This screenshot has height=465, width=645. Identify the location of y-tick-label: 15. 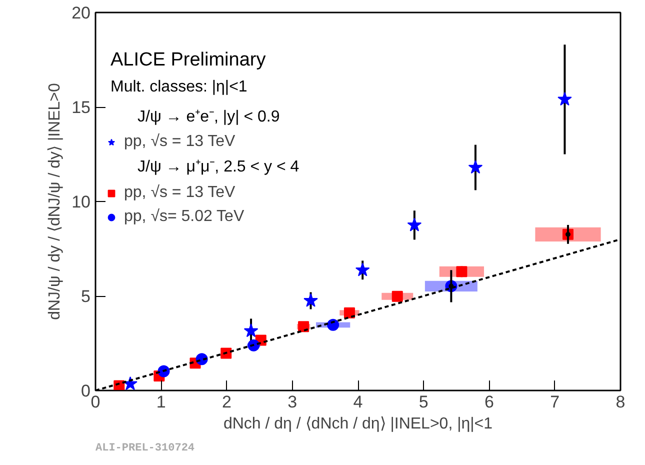
(81, 107).